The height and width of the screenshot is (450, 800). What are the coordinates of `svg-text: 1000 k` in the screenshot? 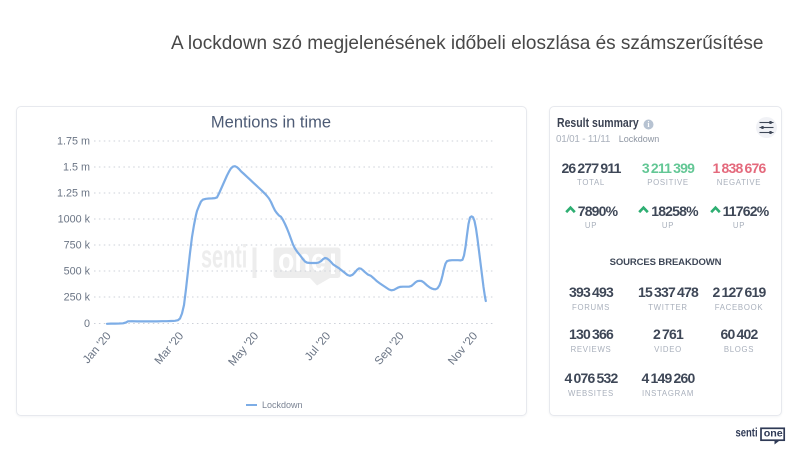 It's located at (74, 220).